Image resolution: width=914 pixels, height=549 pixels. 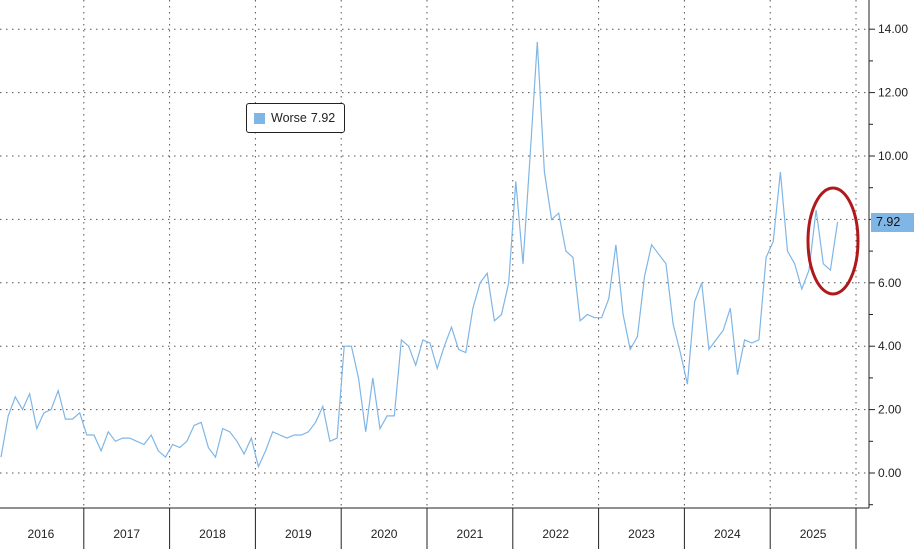 I want to click on x-tick-label: 2019, so click(x=298, y=534).